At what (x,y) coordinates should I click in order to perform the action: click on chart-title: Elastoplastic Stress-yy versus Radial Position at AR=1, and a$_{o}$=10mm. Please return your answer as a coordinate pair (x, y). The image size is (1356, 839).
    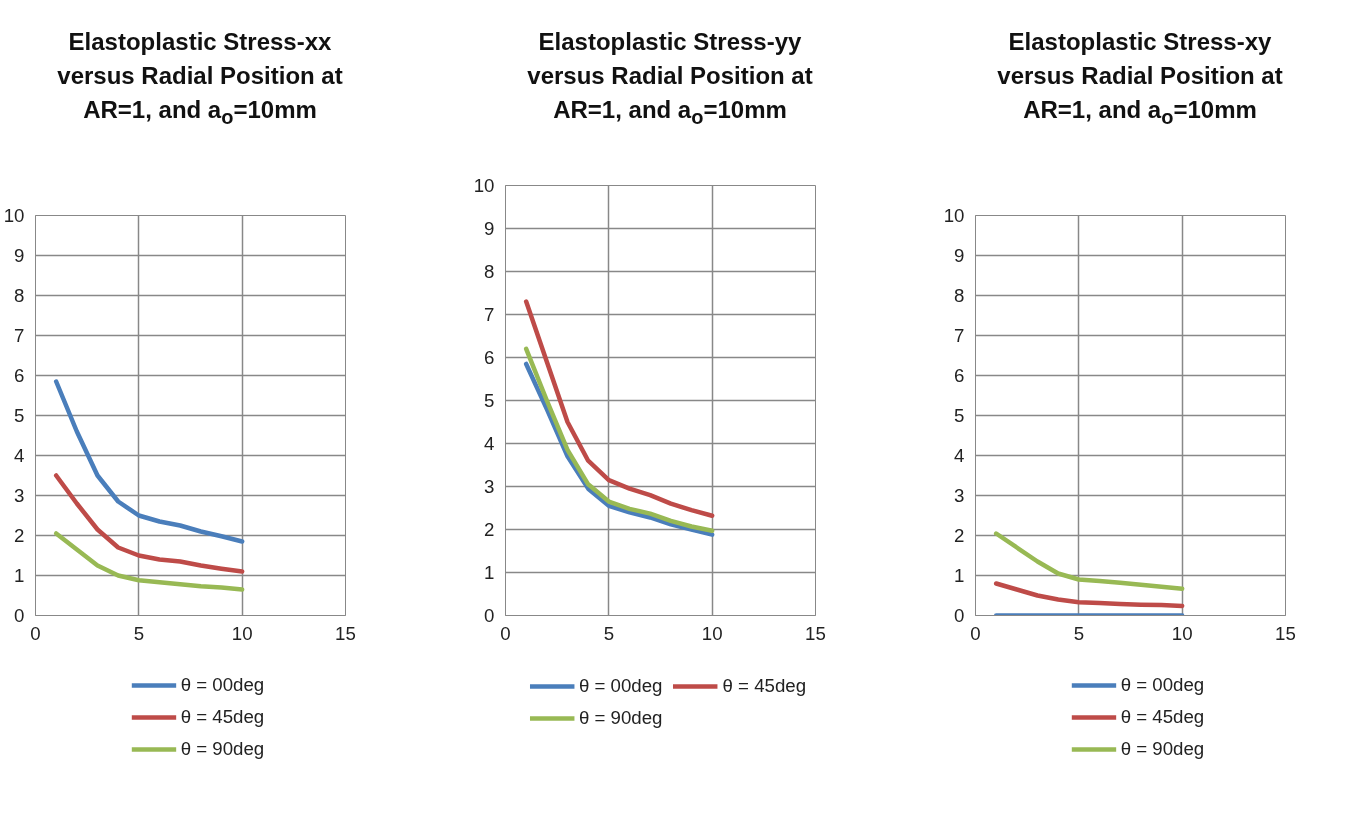
    Looking at the image, I should click on (670, 78).